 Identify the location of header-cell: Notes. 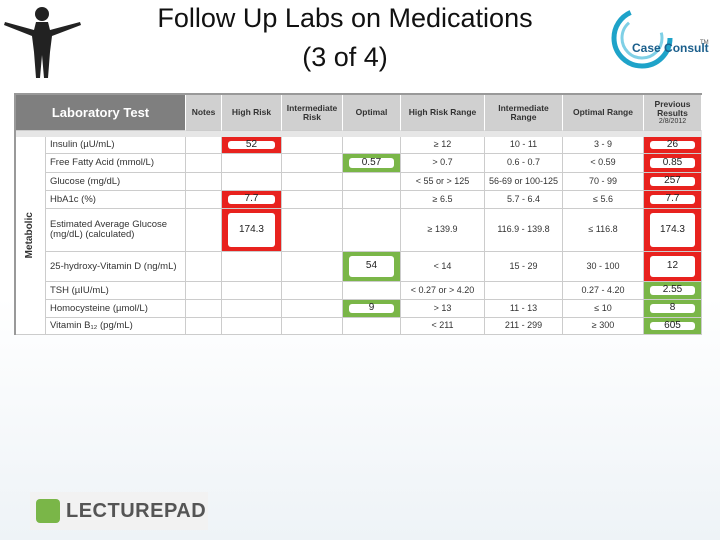
(204, 113).